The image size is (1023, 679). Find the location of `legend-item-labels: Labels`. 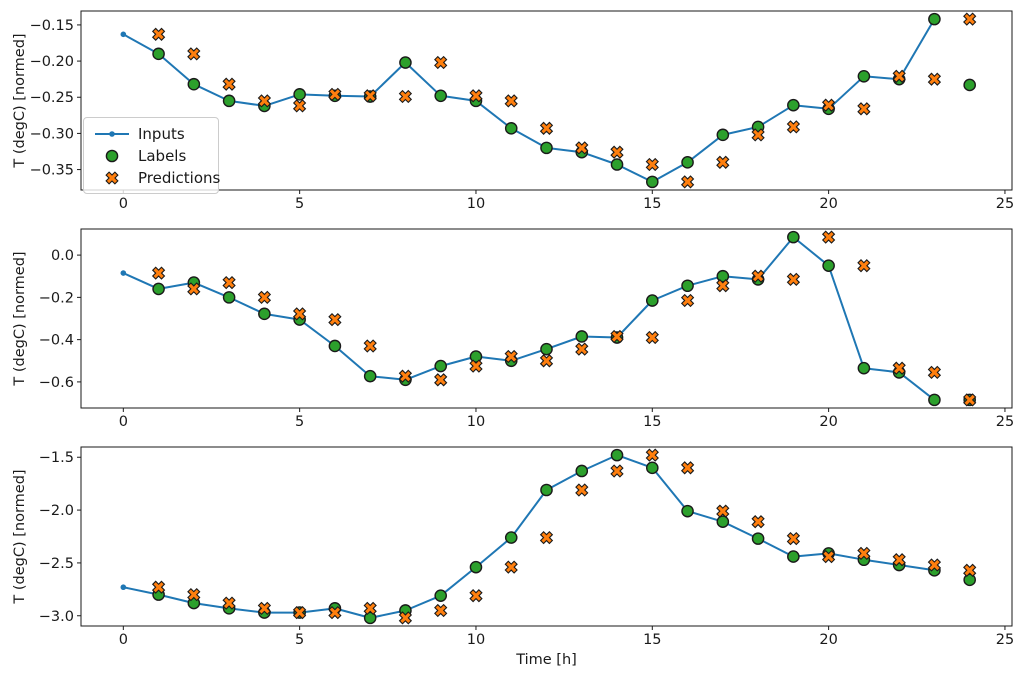

legend-item-labels: Labels is located at coordinates (151, 155).